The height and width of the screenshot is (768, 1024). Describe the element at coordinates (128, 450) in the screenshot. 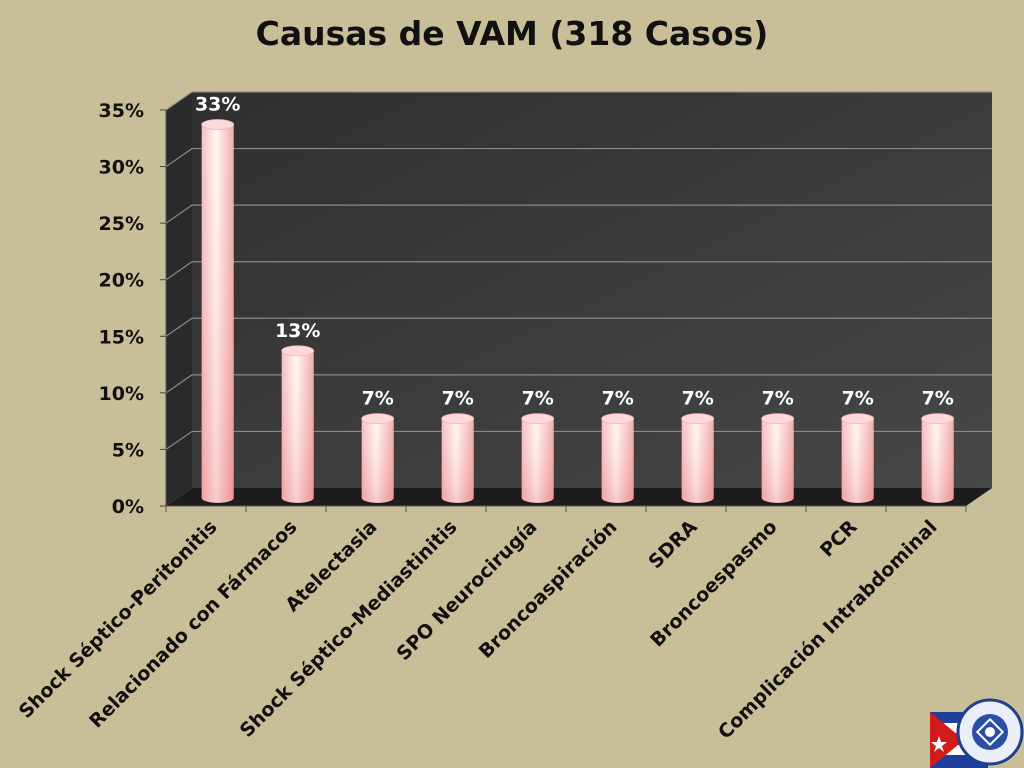

I see `y-tick-label: 5%` at that location.